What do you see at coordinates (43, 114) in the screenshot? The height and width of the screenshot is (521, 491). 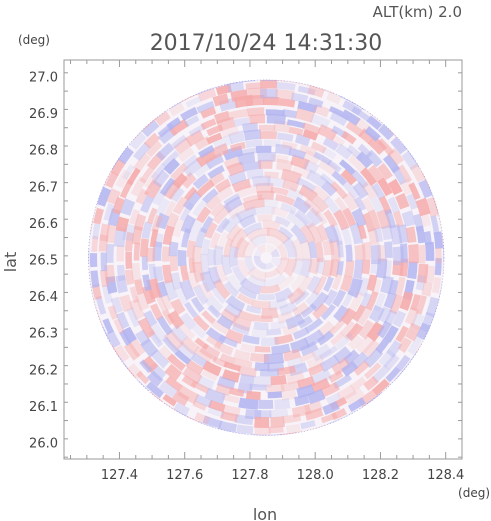 I see `y-tick-label: 26.9` at bounding box center [43, 114].